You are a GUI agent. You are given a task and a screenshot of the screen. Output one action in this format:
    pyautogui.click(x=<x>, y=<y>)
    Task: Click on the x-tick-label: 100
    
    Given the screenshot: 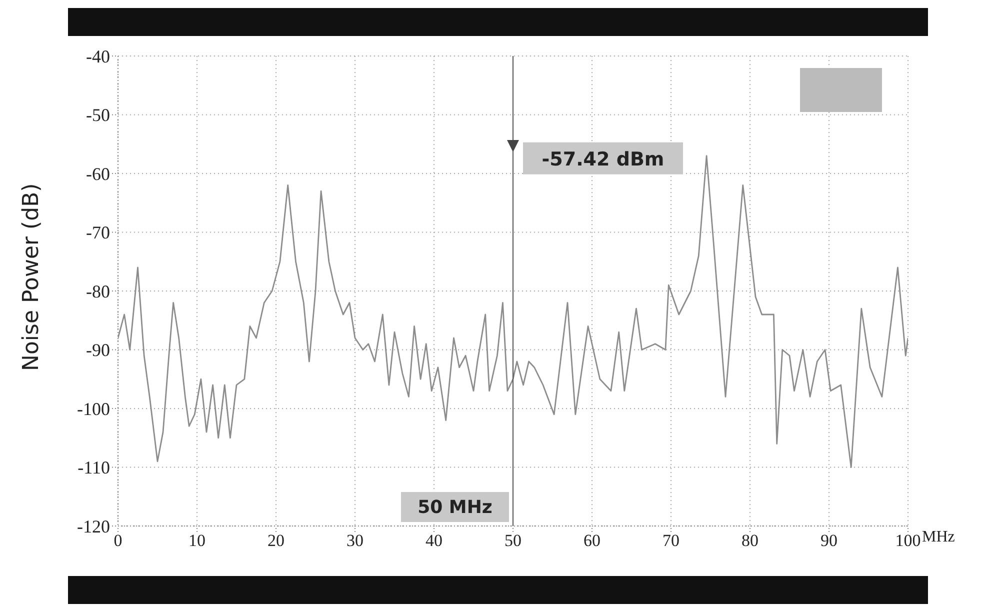 What is the action you would take?
    pyautogui.click(x=908, y=540)
    